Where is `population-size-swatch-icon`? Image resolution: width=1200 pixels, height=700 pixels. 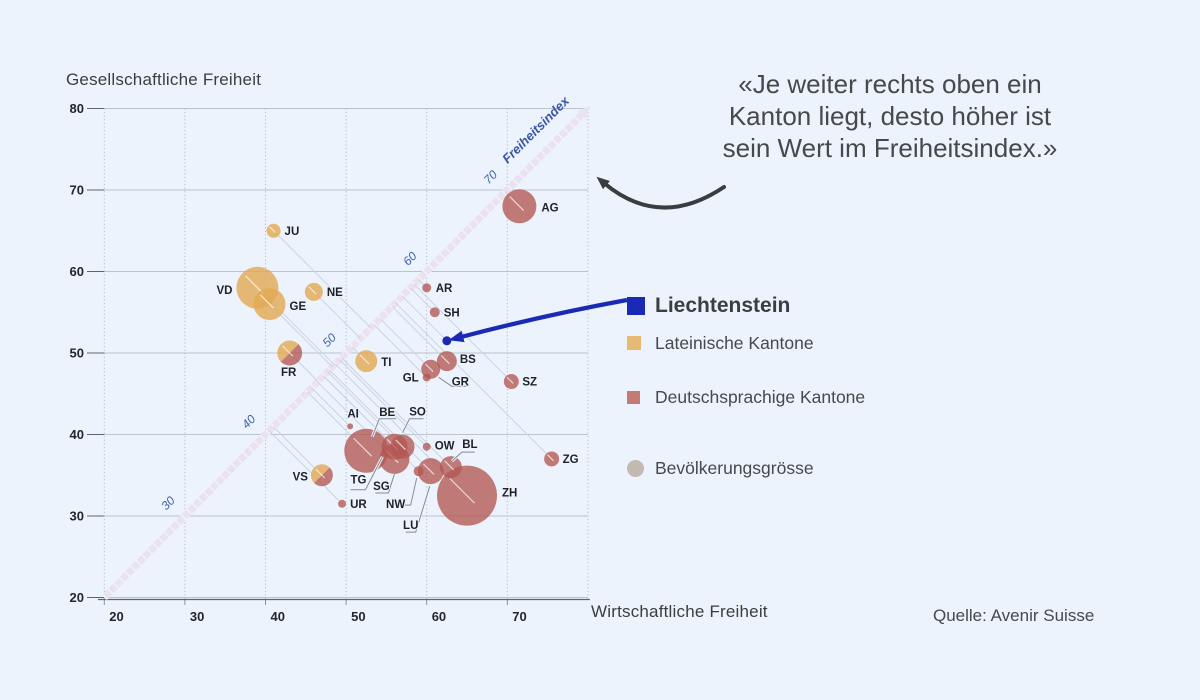 population-size-swatch-icon is located at coordinates (635, 468).